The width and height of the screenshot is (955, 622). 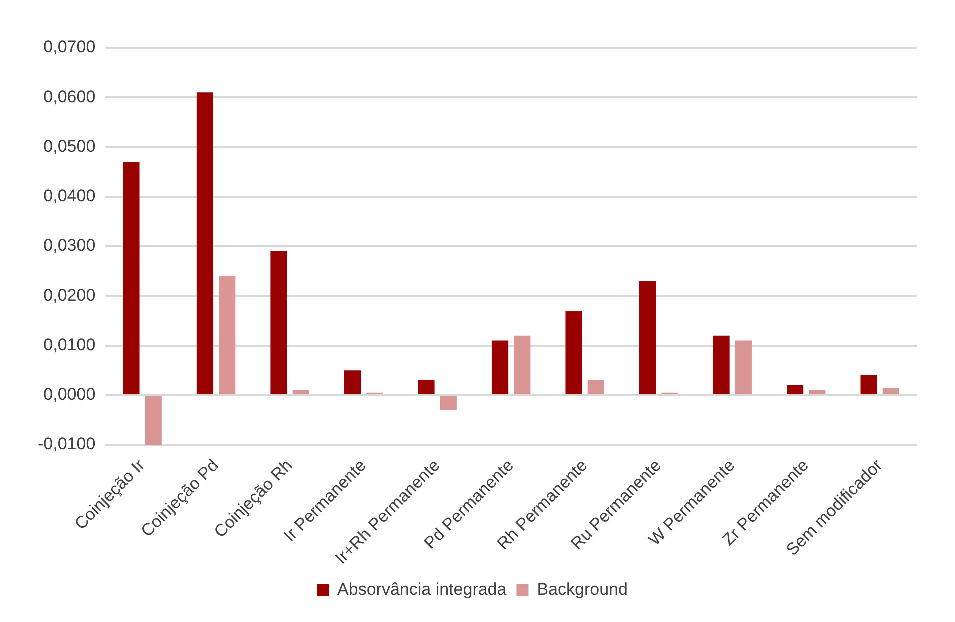 I want to click on y-tick-label: 0,0000, so click(x=70, y=394).